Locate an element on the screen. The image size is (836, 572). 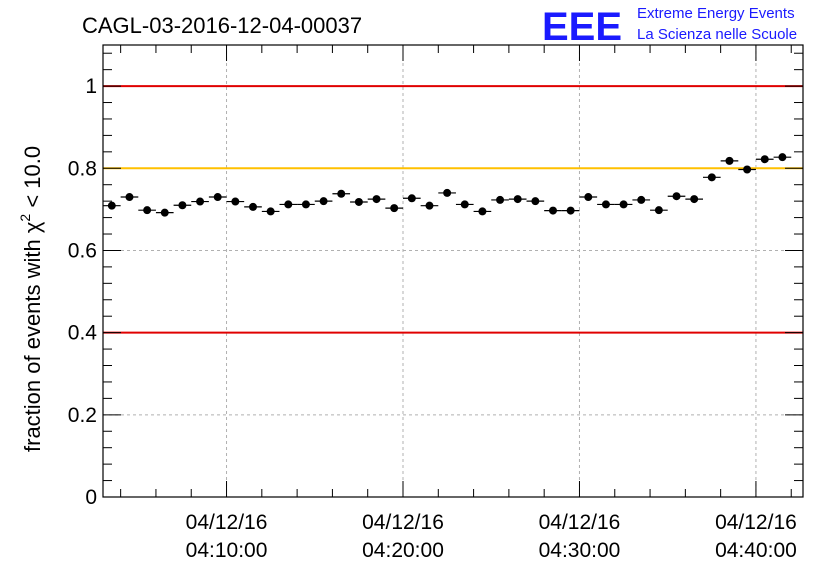
data-points is located at coordinates (447, 185).